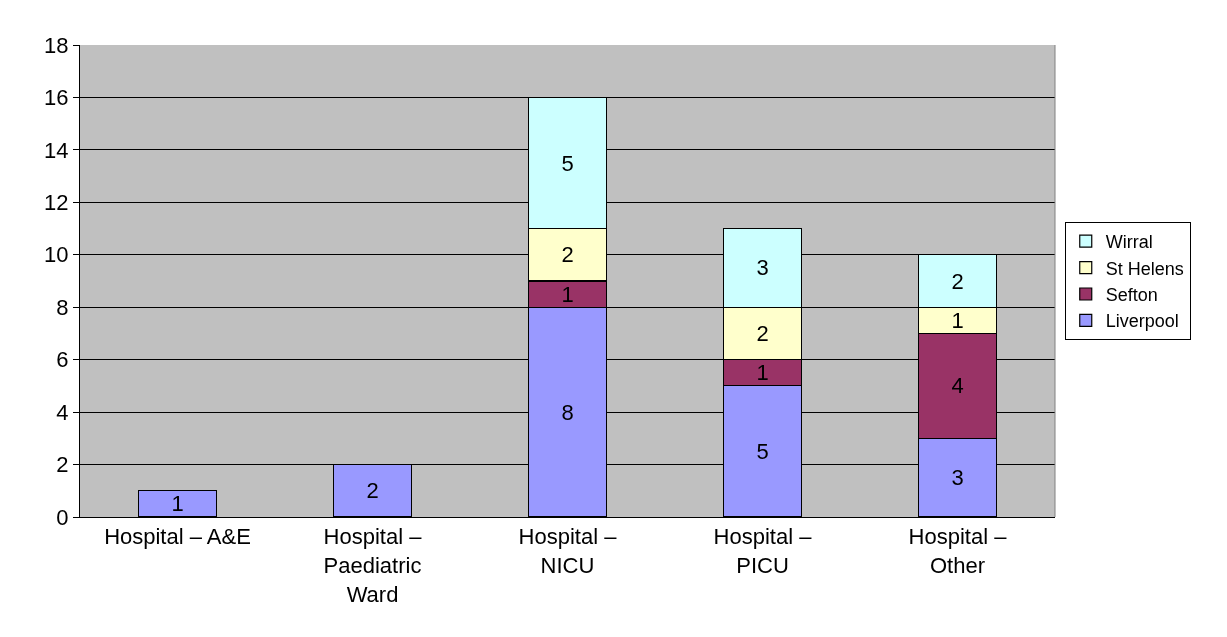  I want to click on legend-label: Sefton, so click(1131, 295).